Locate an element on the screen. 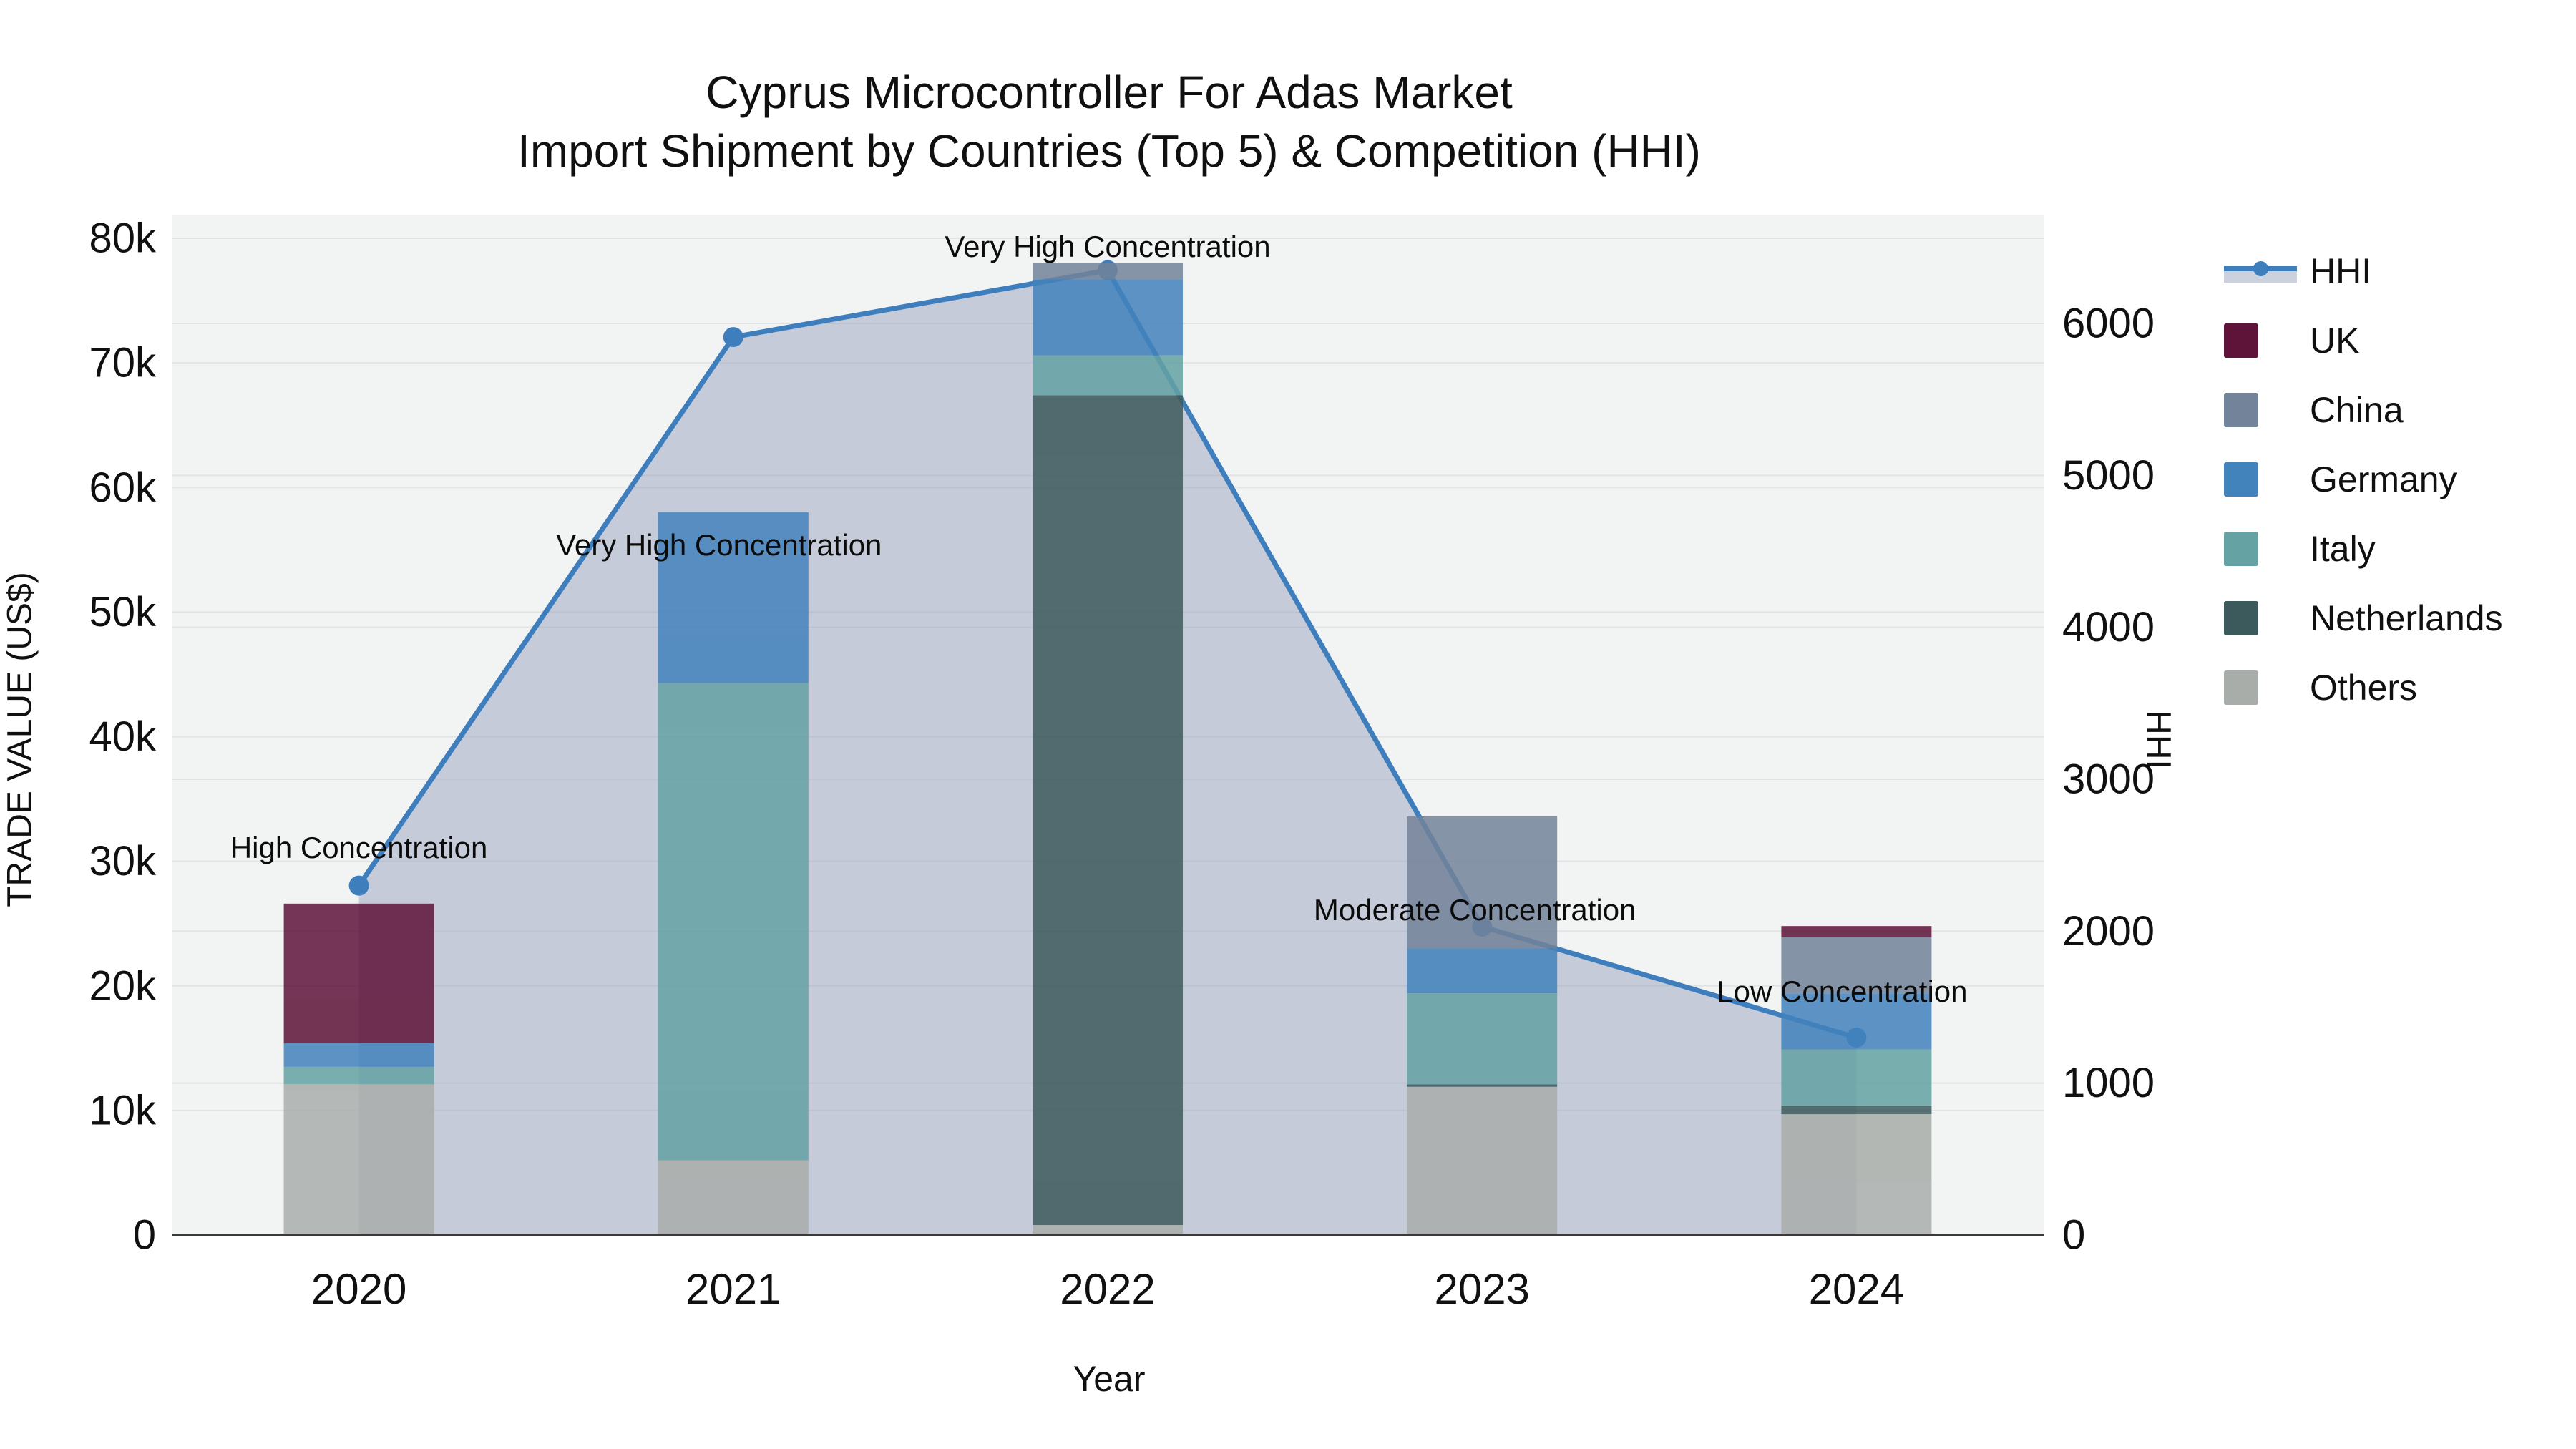 The height and width of the screenshot is (1449, 2576). bar-segment-china-2023 is located at coordinates (1482, 882).